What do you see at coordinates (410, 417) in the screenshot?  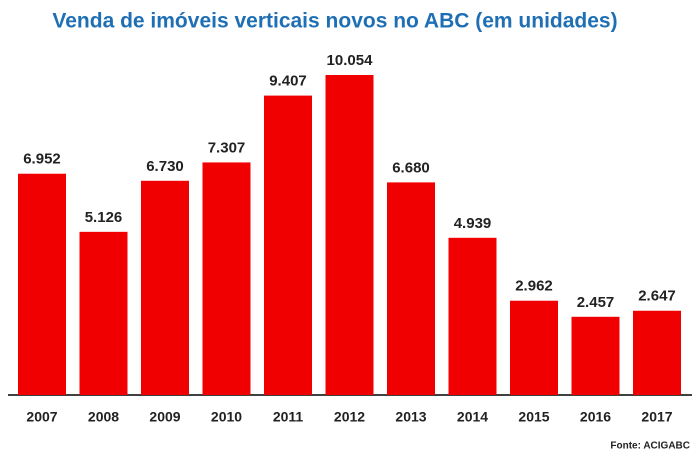 I see `x-tick-label: 2013` at bounding box center [410, 417].